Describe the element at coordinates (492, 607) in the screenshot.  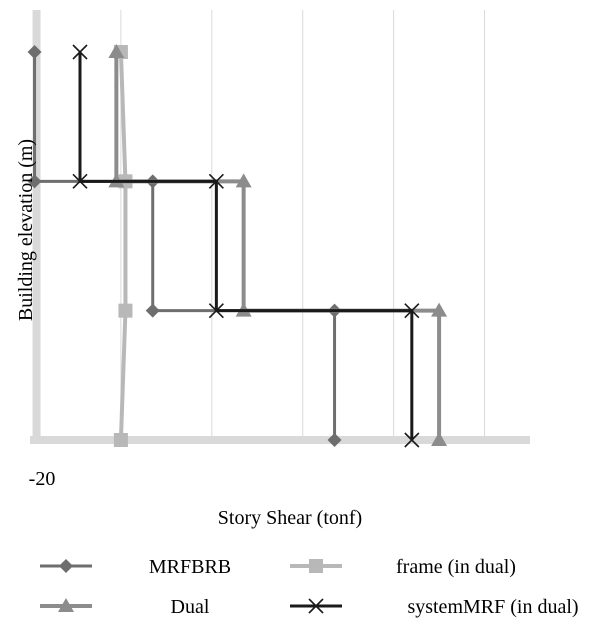
I see `legend-label-3: systemMRF (in dual)` at that location.